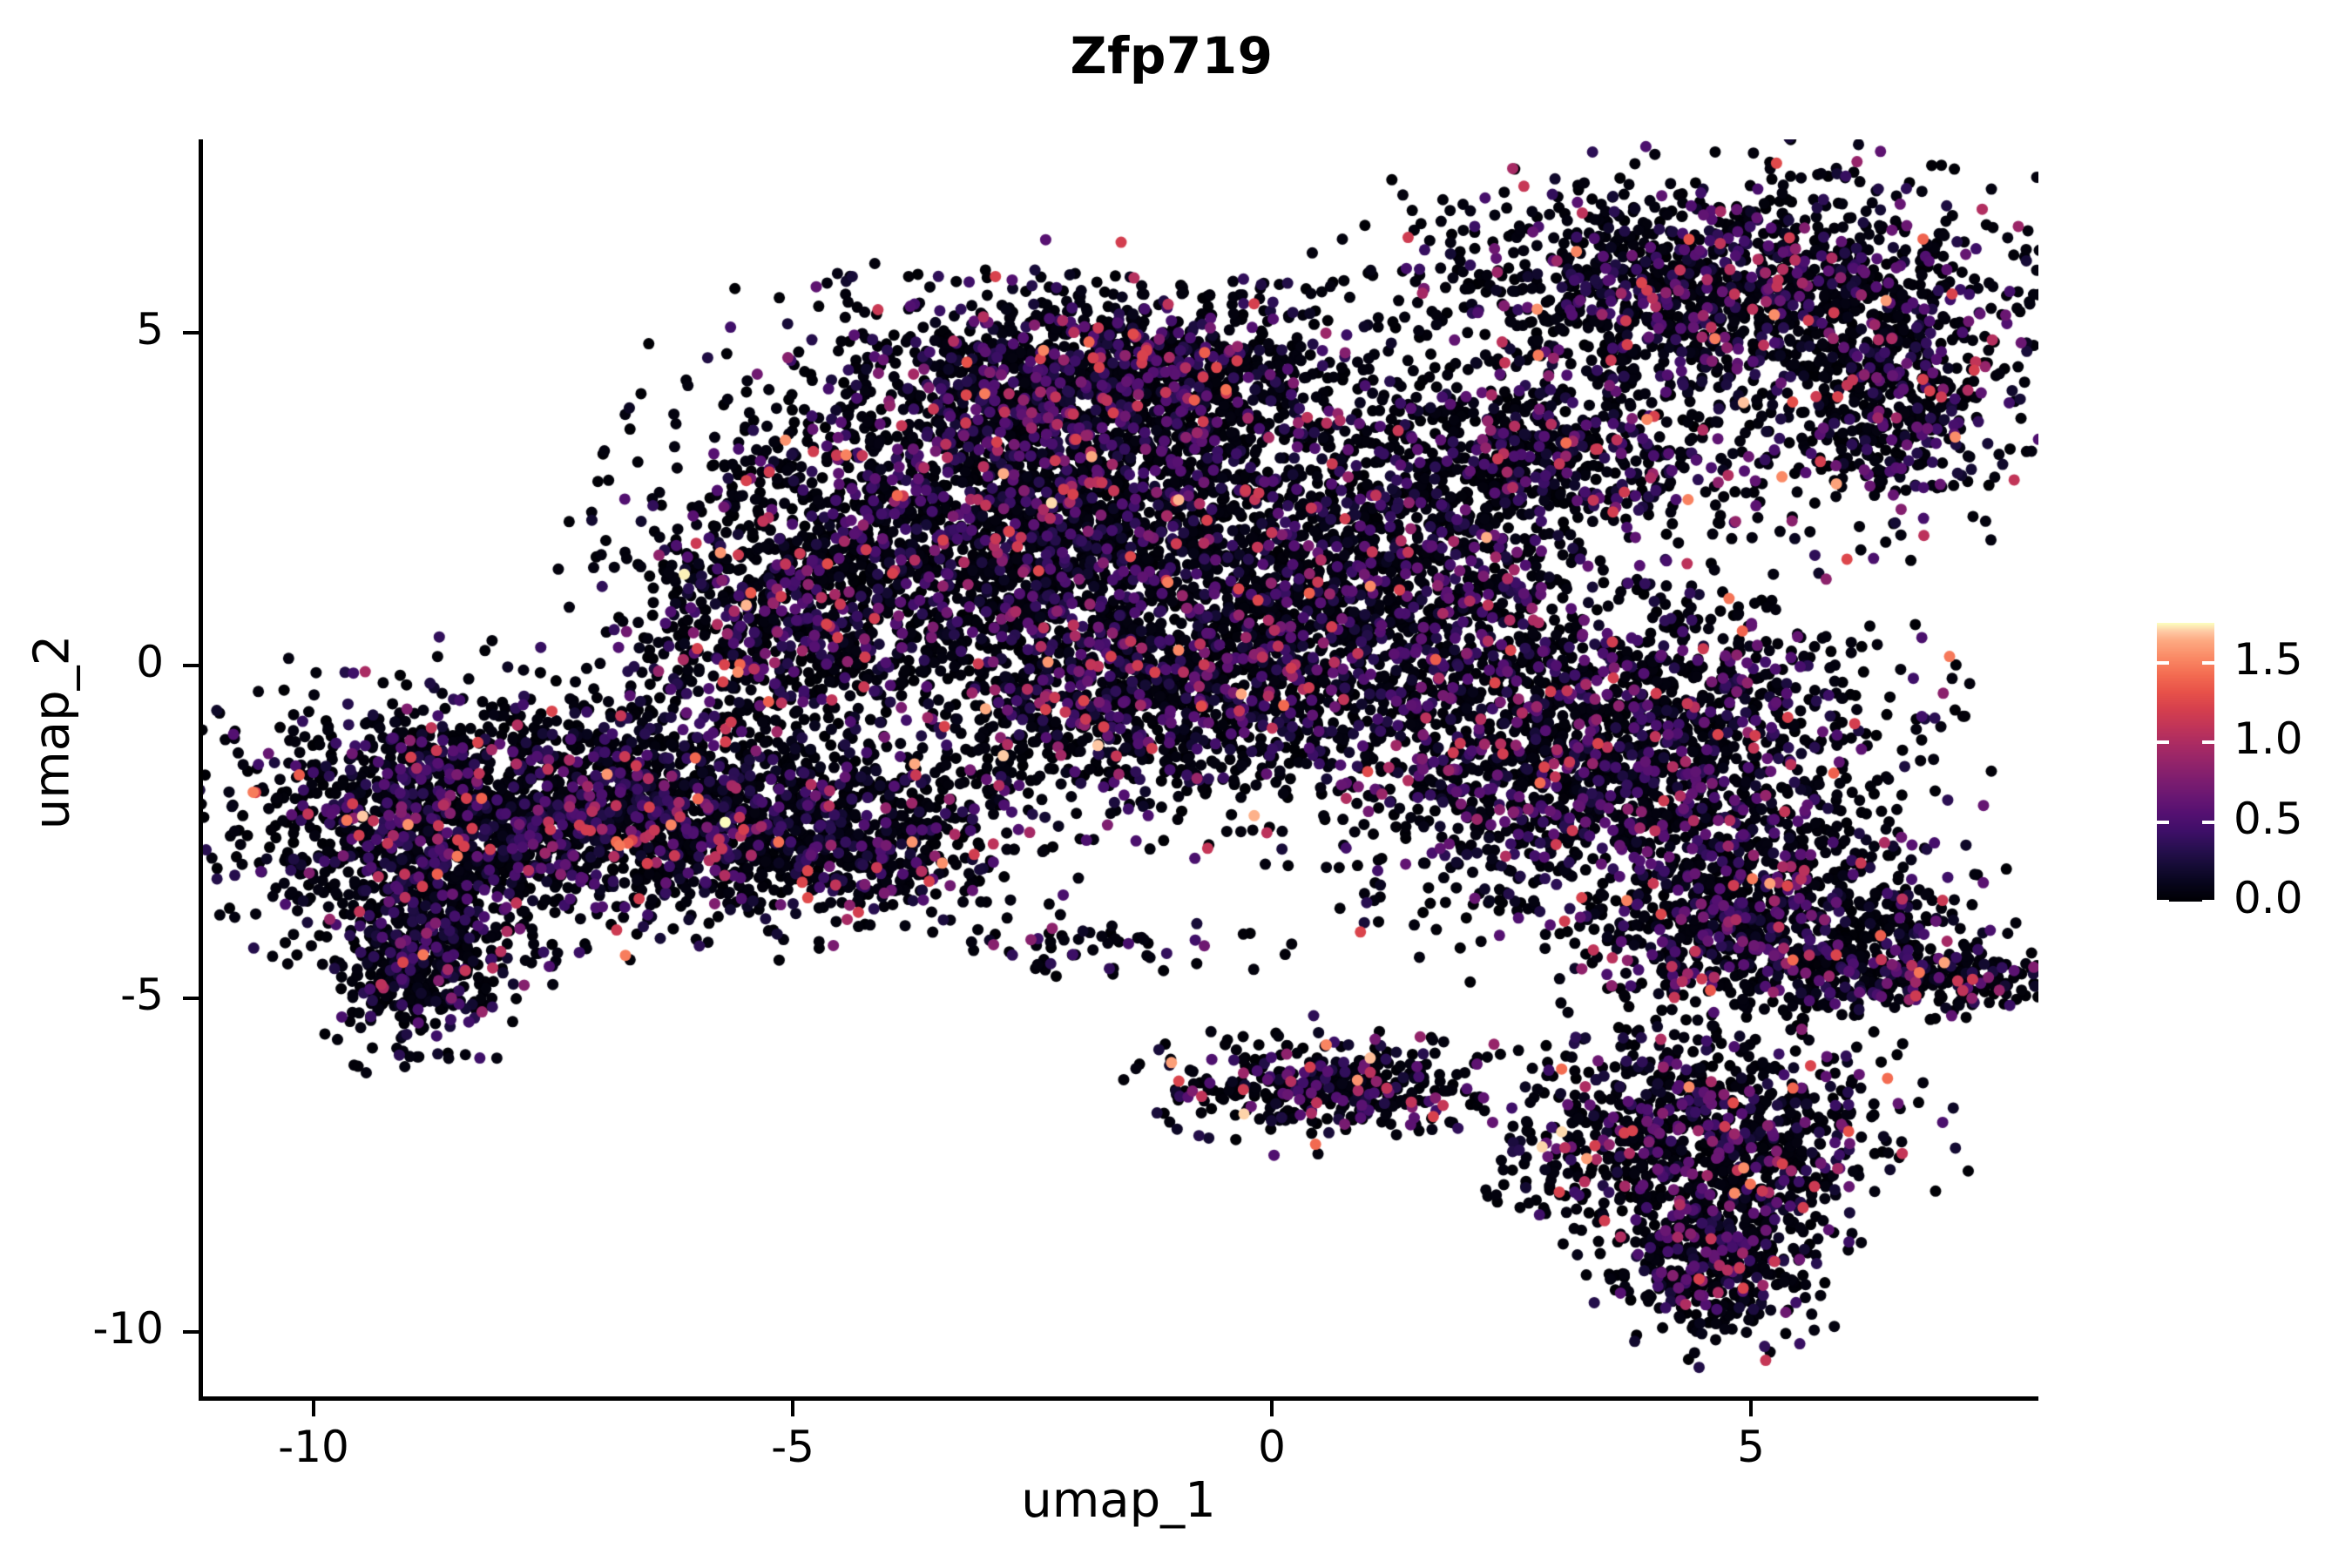 This screenshot has width=2352, height=1568. Describe the element at coordinates (1272, 1447) in the screenshot. I see `x-tick-label: 0` at that location.